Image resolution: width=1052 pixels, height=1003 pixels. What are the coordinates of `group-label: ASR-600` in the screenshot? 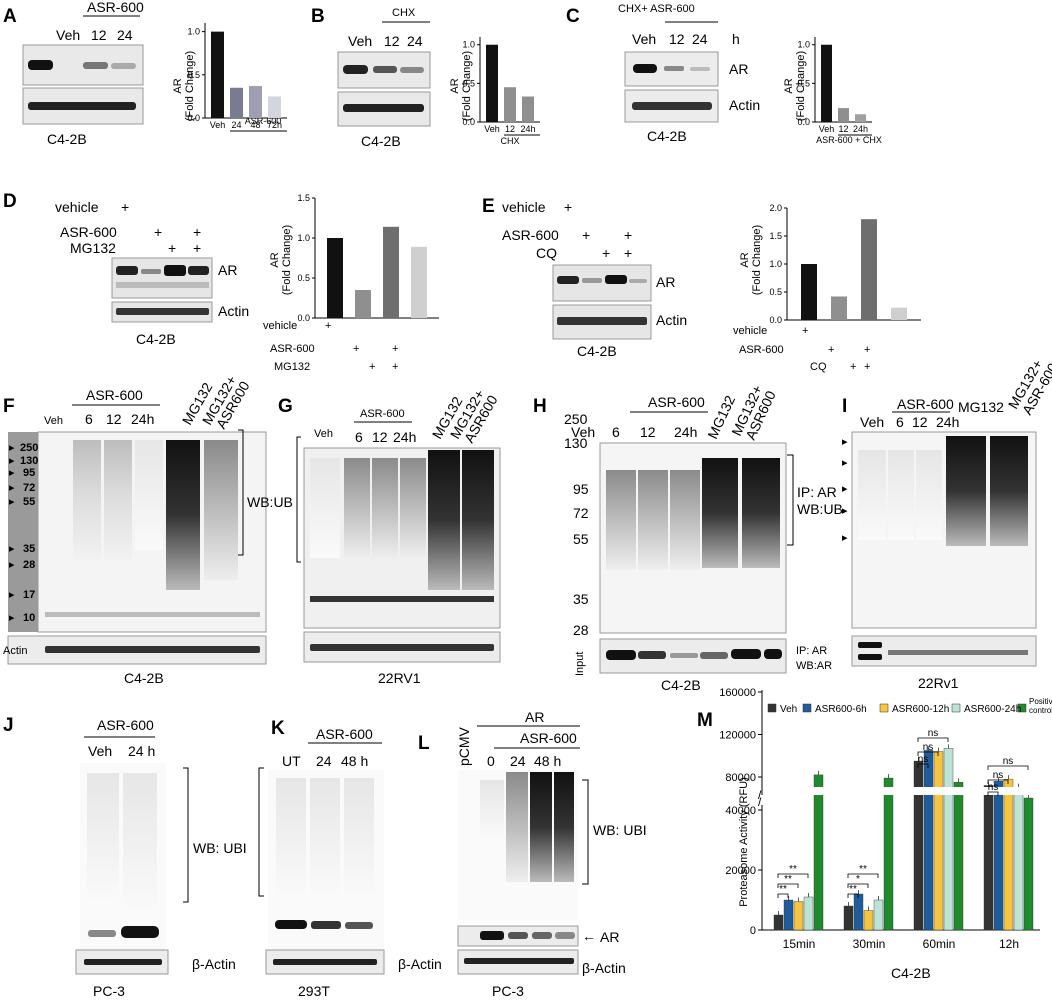 It's located at (263, 121).